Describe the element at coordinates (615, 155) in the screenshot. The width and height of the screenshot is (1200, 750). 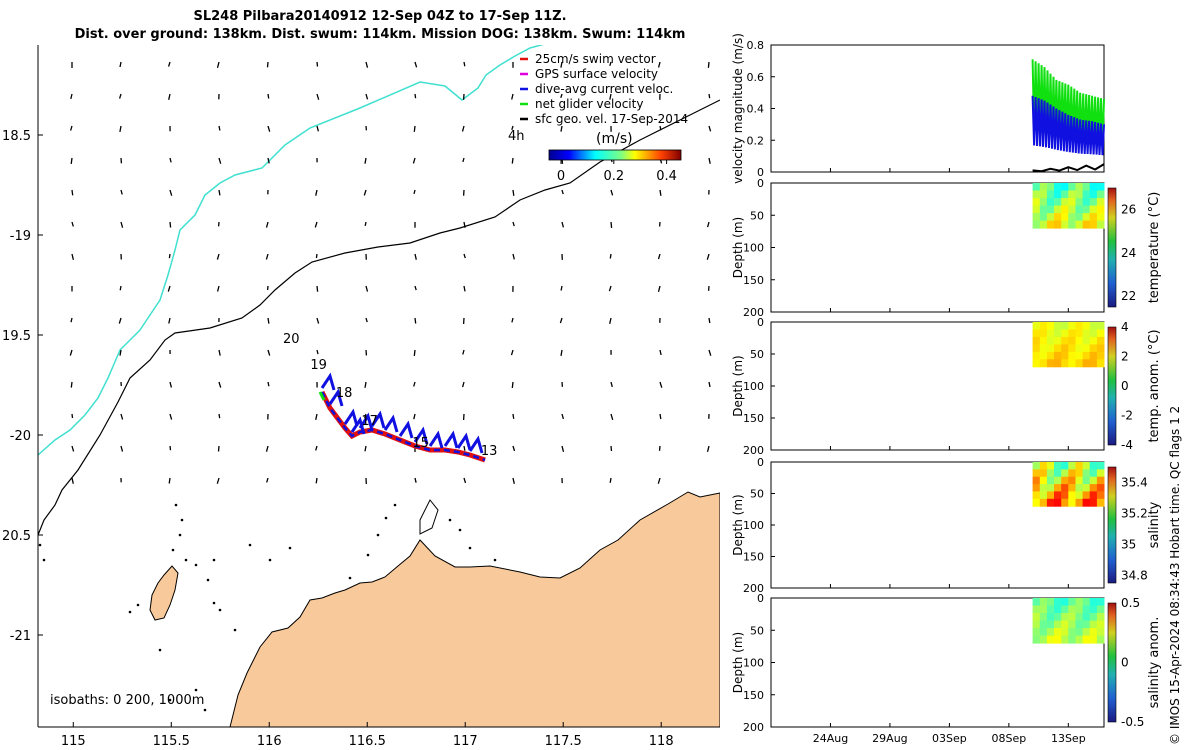
I see `speed-colorbar` at that location.